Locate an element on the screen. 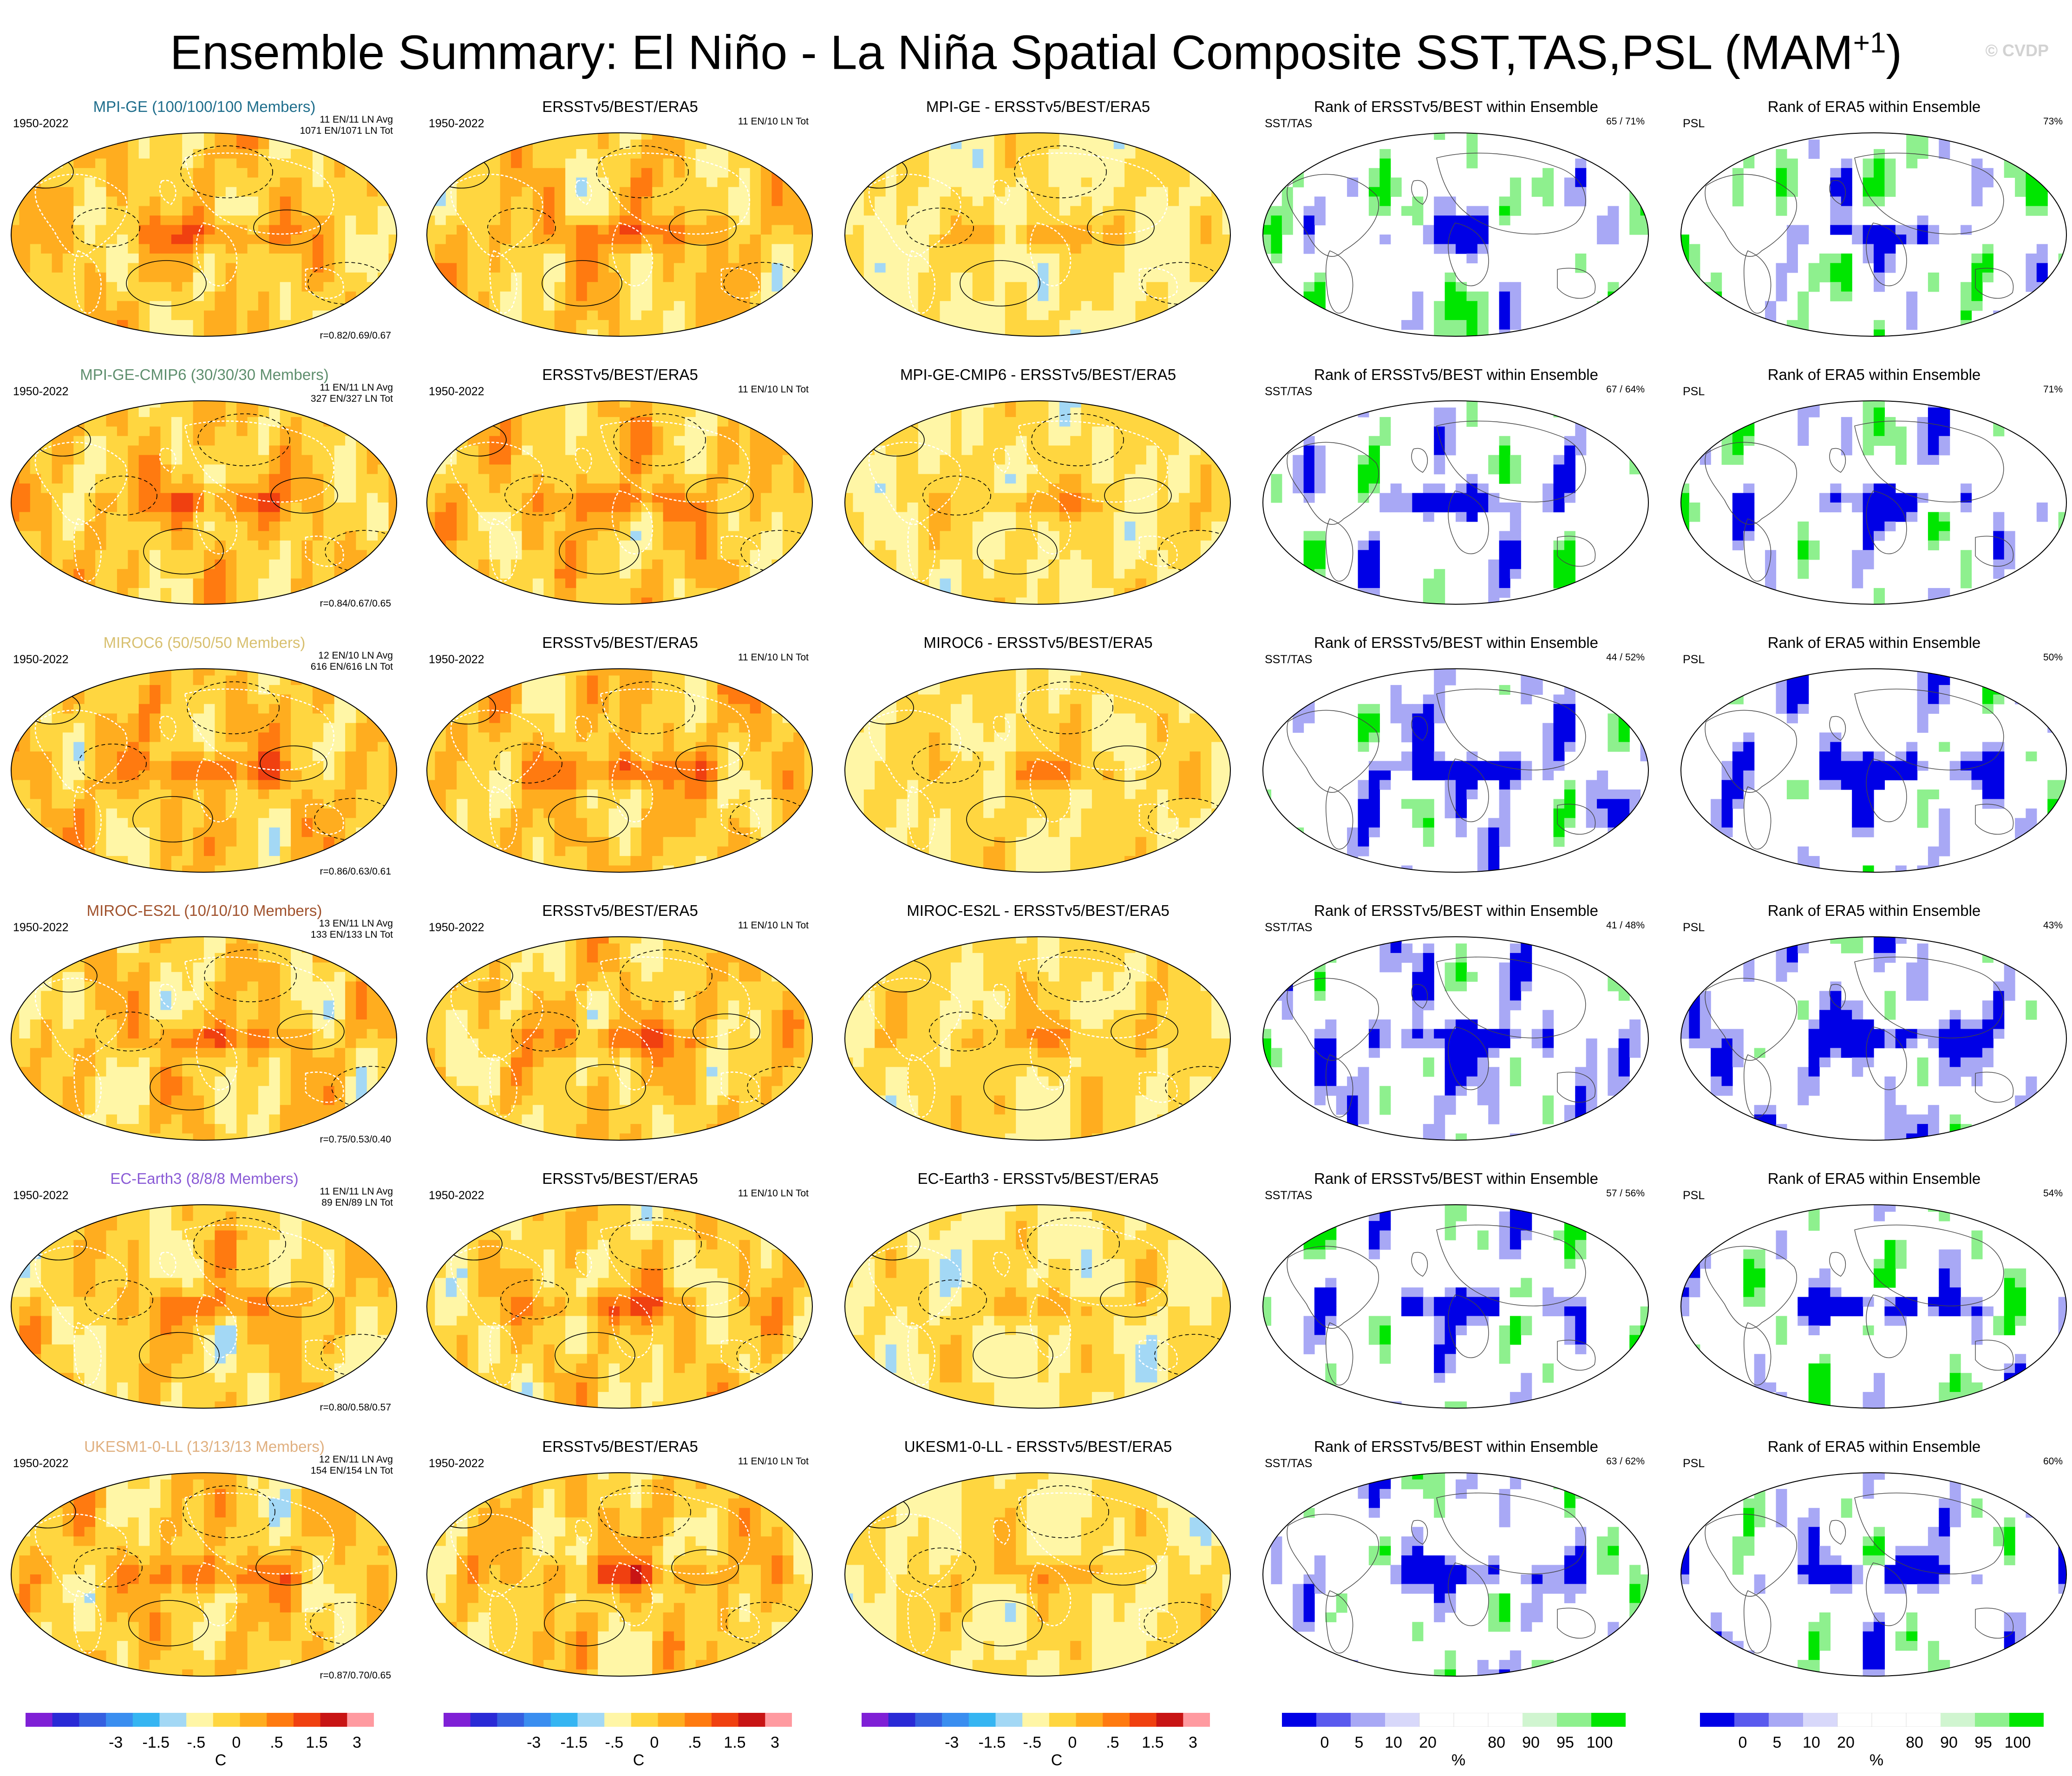 The image size is (2072, 1776). event-counts: 12 EN/11 LN Avg 154 EN/154 LN Tot is located at coordinates (352, 1465).